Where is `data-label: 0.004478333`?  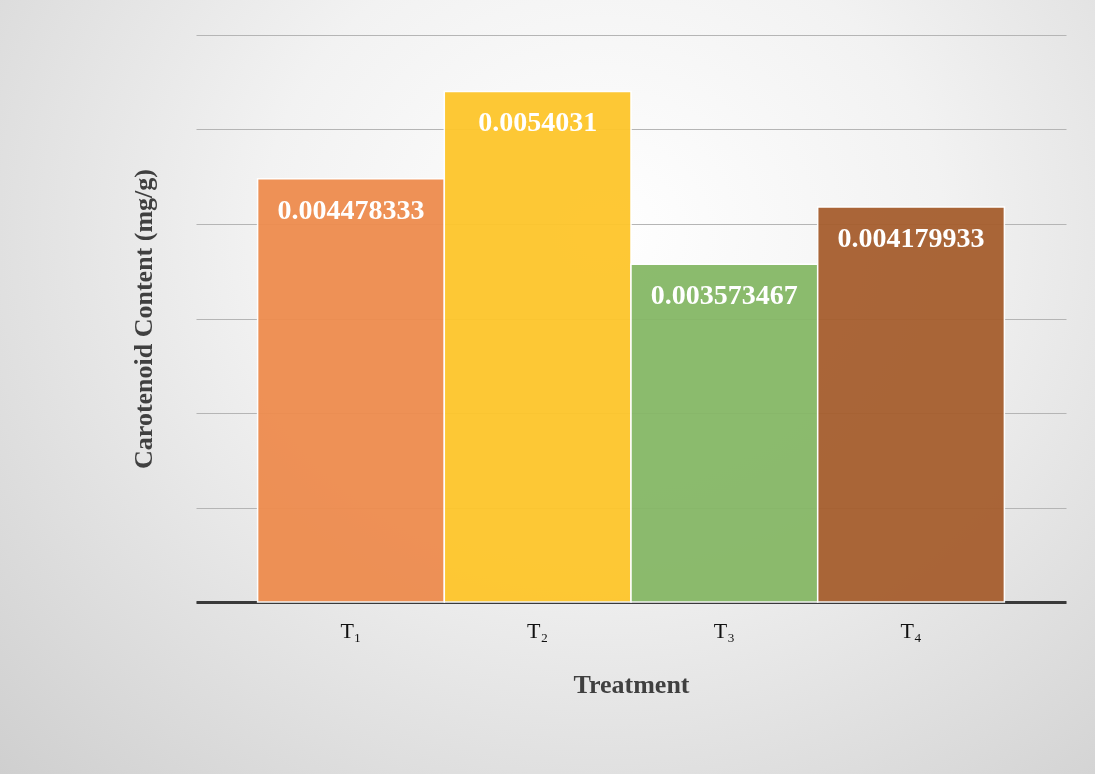
data-label: 0.004478333 is located at coordinates (351, 209).